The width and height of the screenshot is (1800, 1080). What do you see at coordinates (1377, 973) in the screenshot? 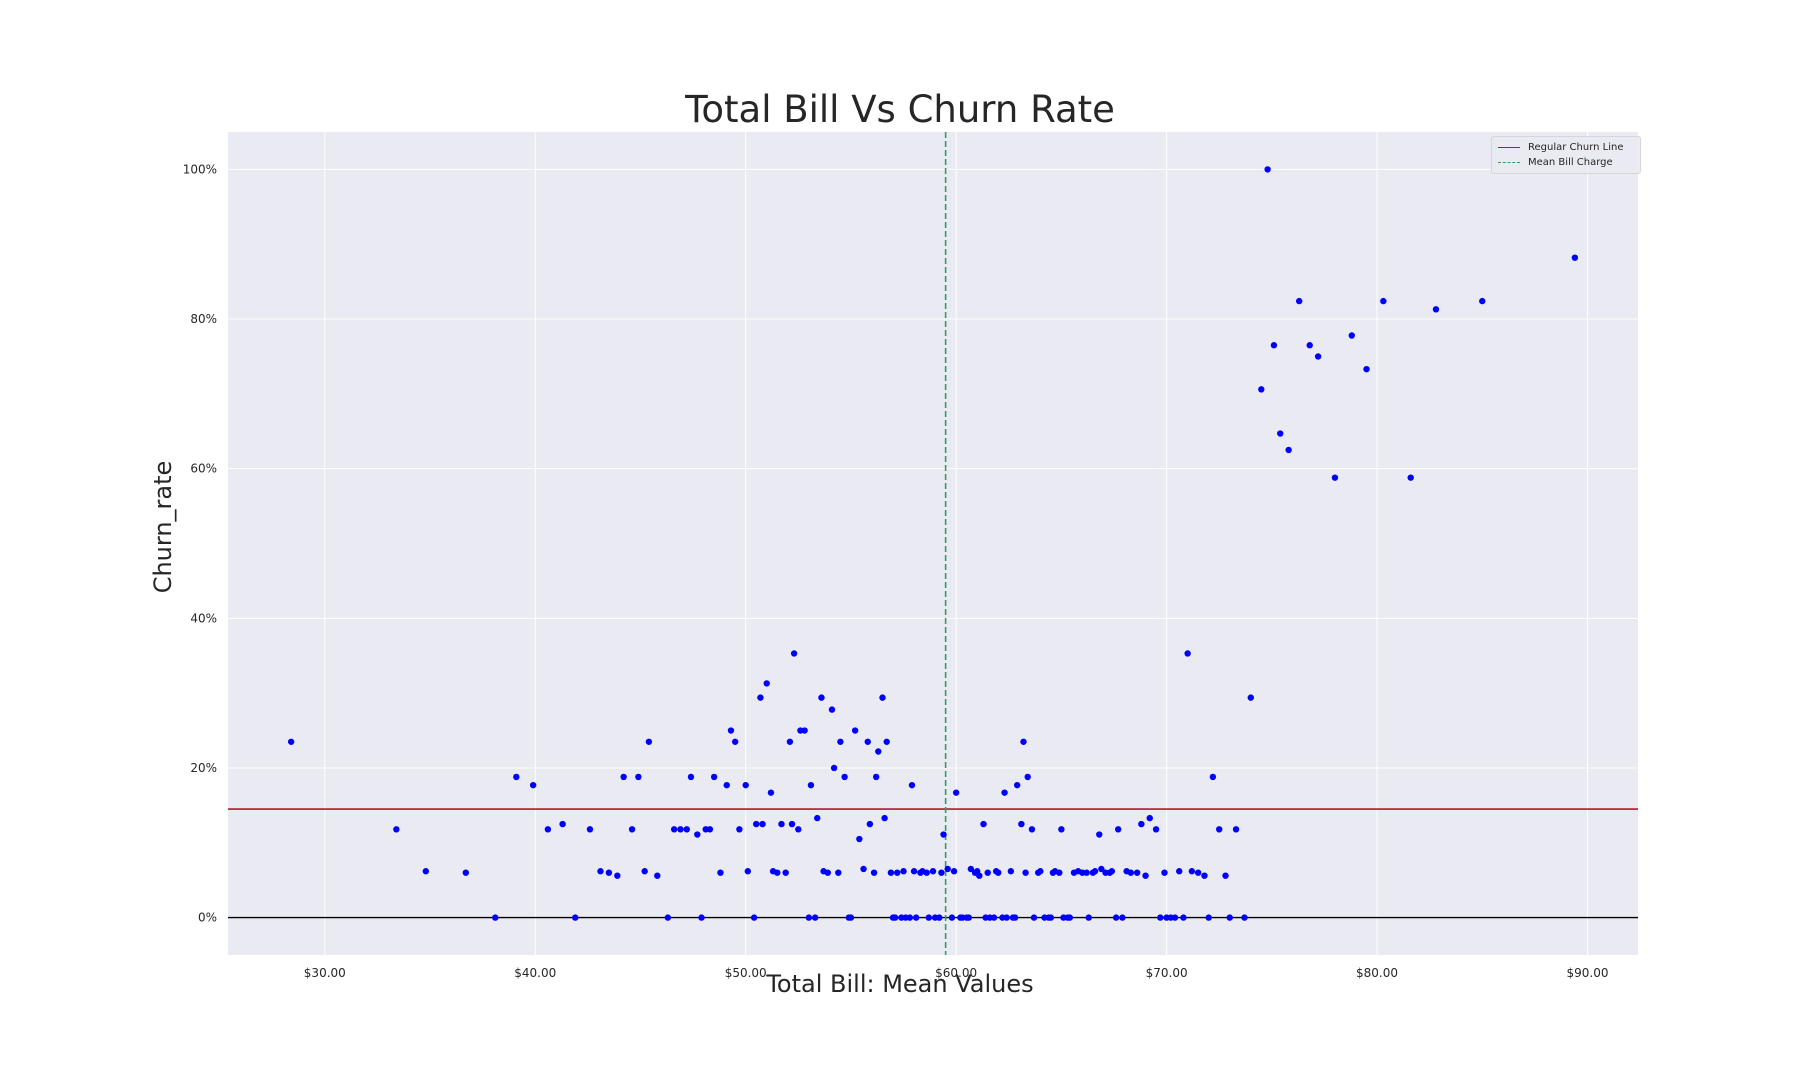
I see `x-tick-label: $80.00` at bounding box center [1377, 973].